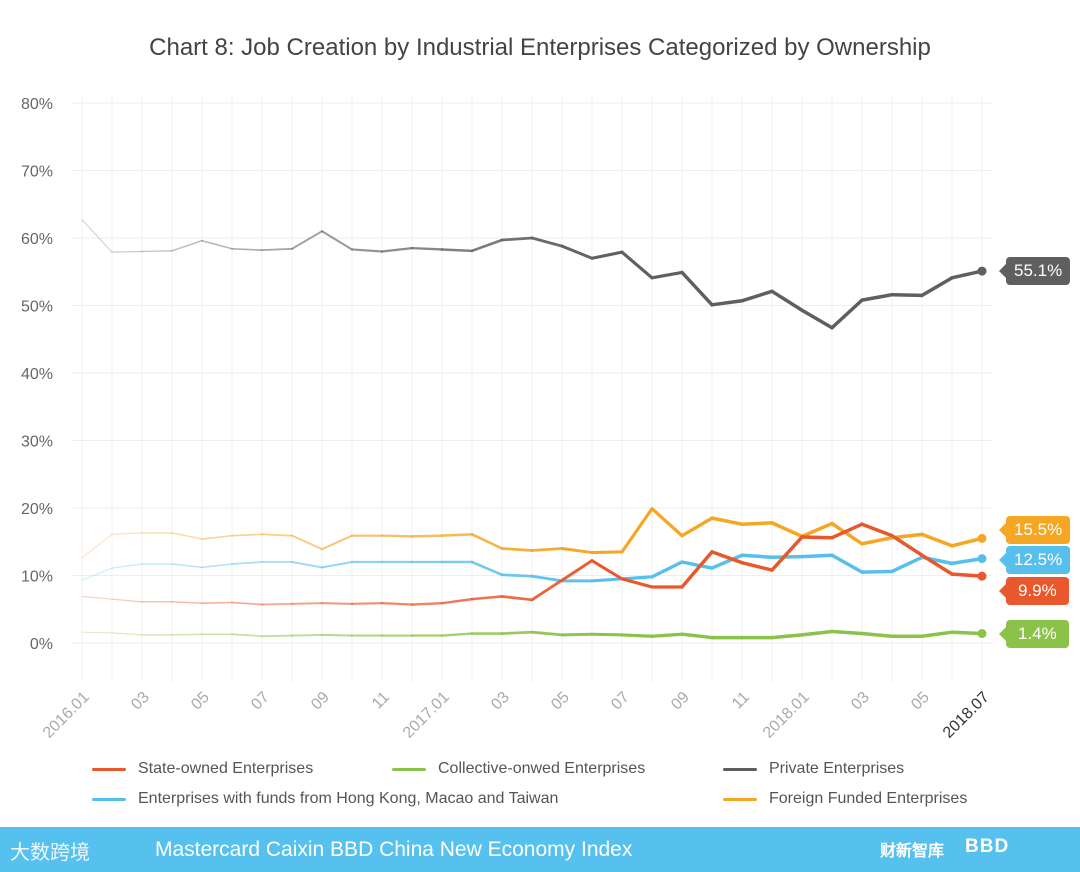  What do you see at coordinates (1034, 634) in the screenshot?
I see `end-label-collective: 1.4%` at bounding box center [1034, 634].